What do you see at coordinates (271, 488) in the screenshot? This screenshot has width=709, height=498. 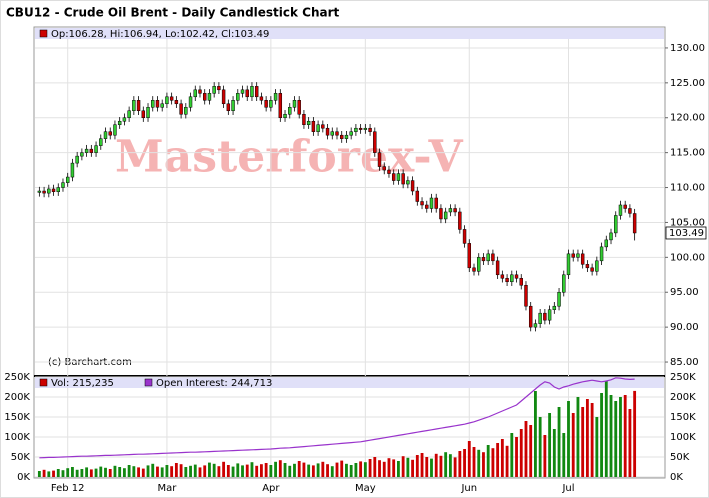 I see `x-tick-label: Apr` at bounding box center [271, 488].